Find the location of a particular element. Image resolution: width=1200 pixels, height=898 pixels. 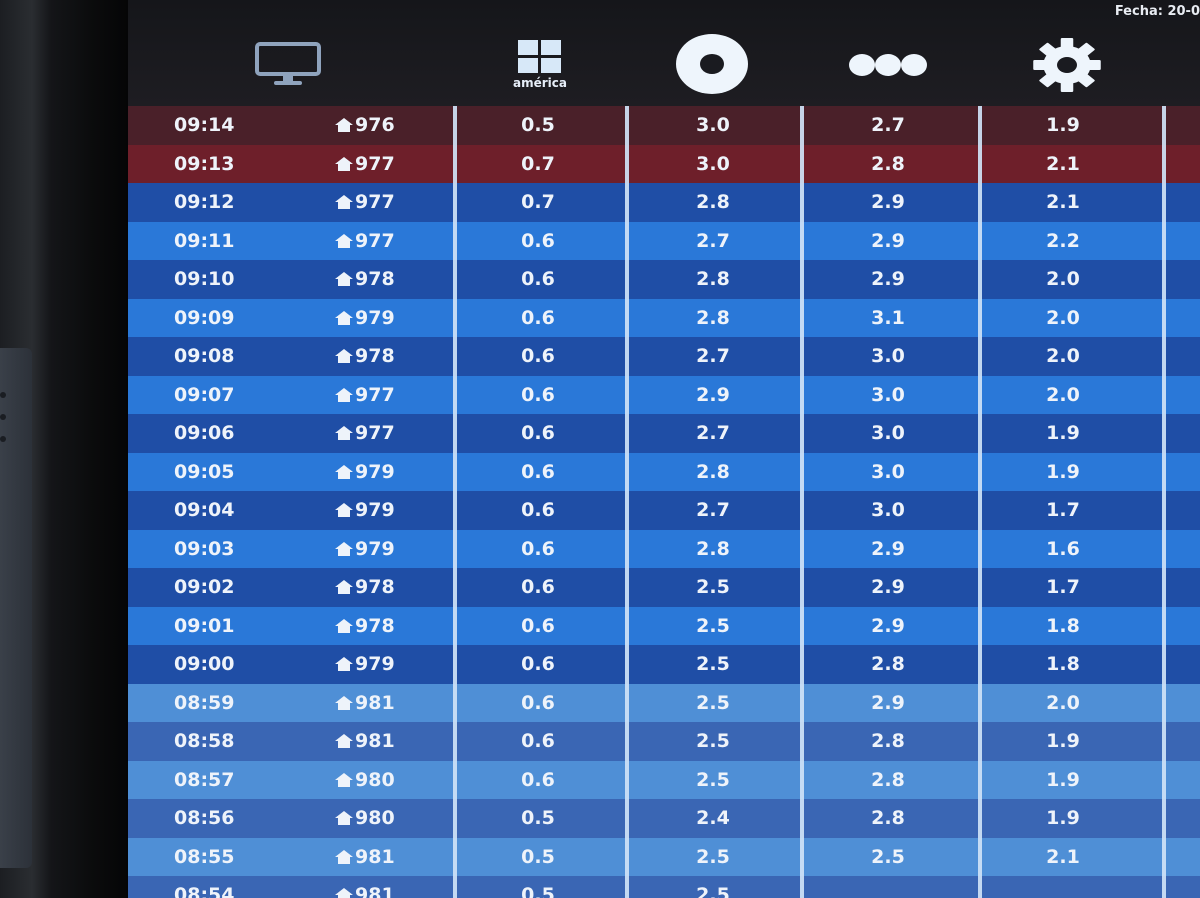

table-row: 09:11 977 0.6 2.7 2.9 2.2 is located at coordinates (664, 241).